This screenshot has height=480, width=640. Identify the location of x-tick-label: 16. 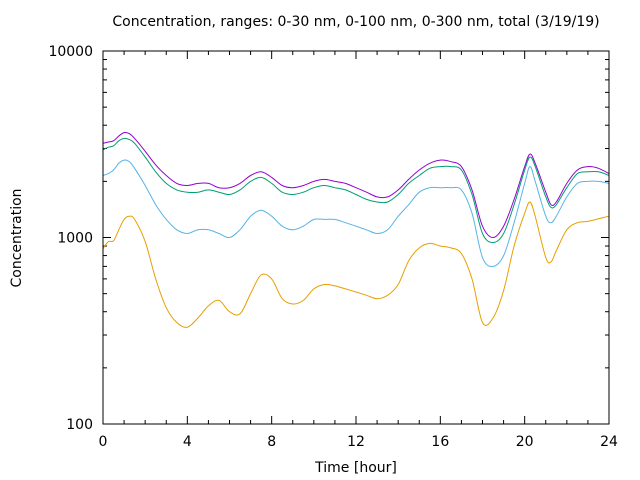
(440, 442).